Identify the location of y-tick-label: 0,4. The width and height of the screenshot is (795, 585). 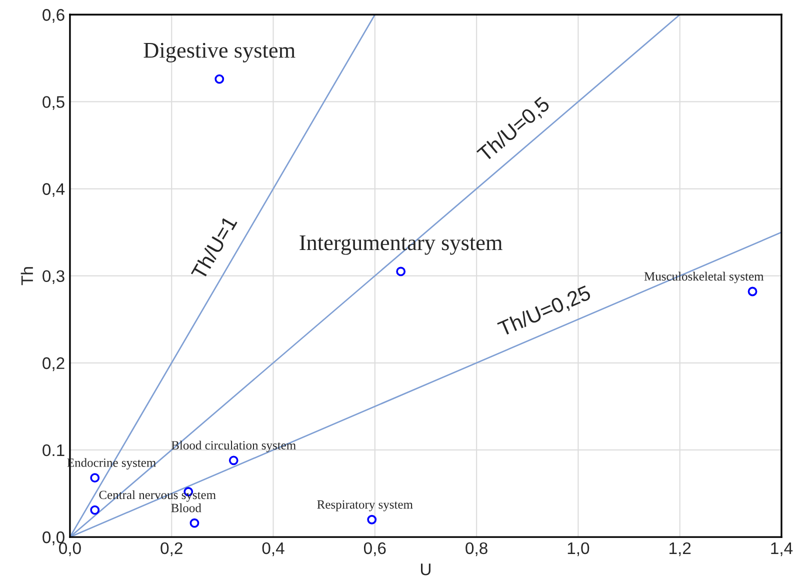
(53, 190).